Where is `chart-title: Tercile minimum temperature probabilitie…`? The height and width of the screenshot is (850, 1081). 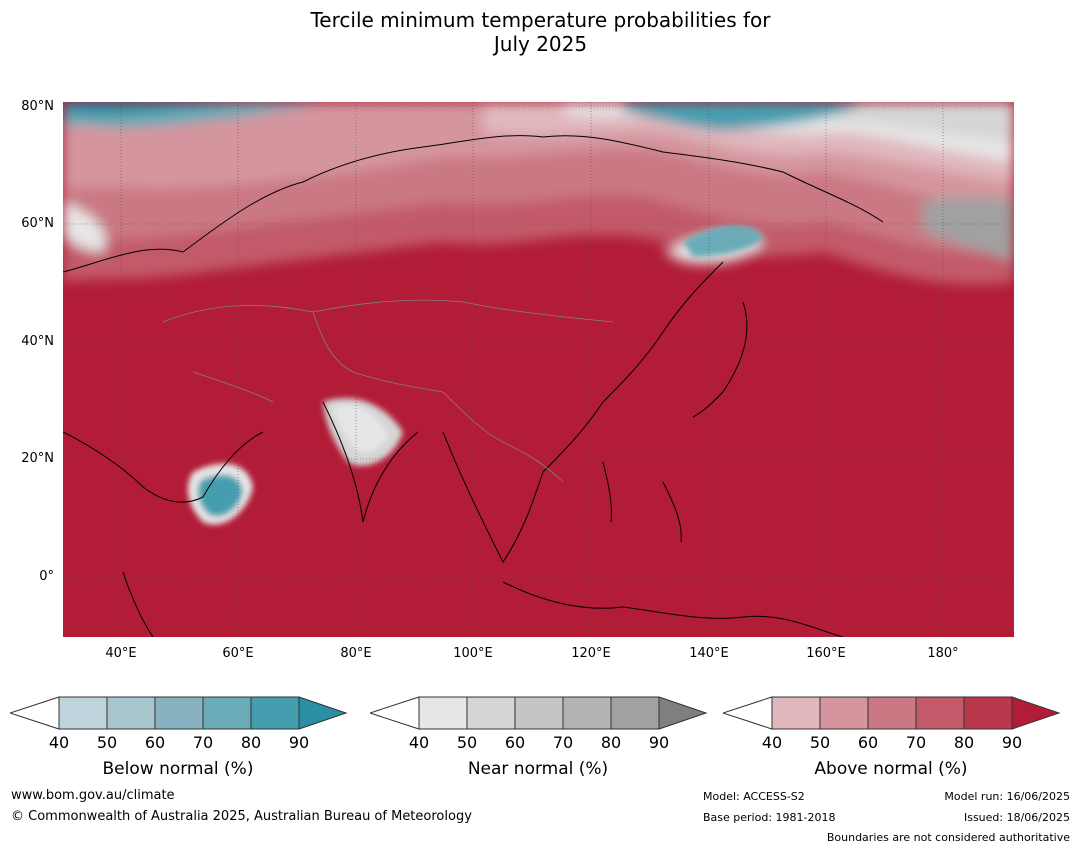 chart-title: Tercile minimum temperature probabilitie… is located at coordinates (540, 32).